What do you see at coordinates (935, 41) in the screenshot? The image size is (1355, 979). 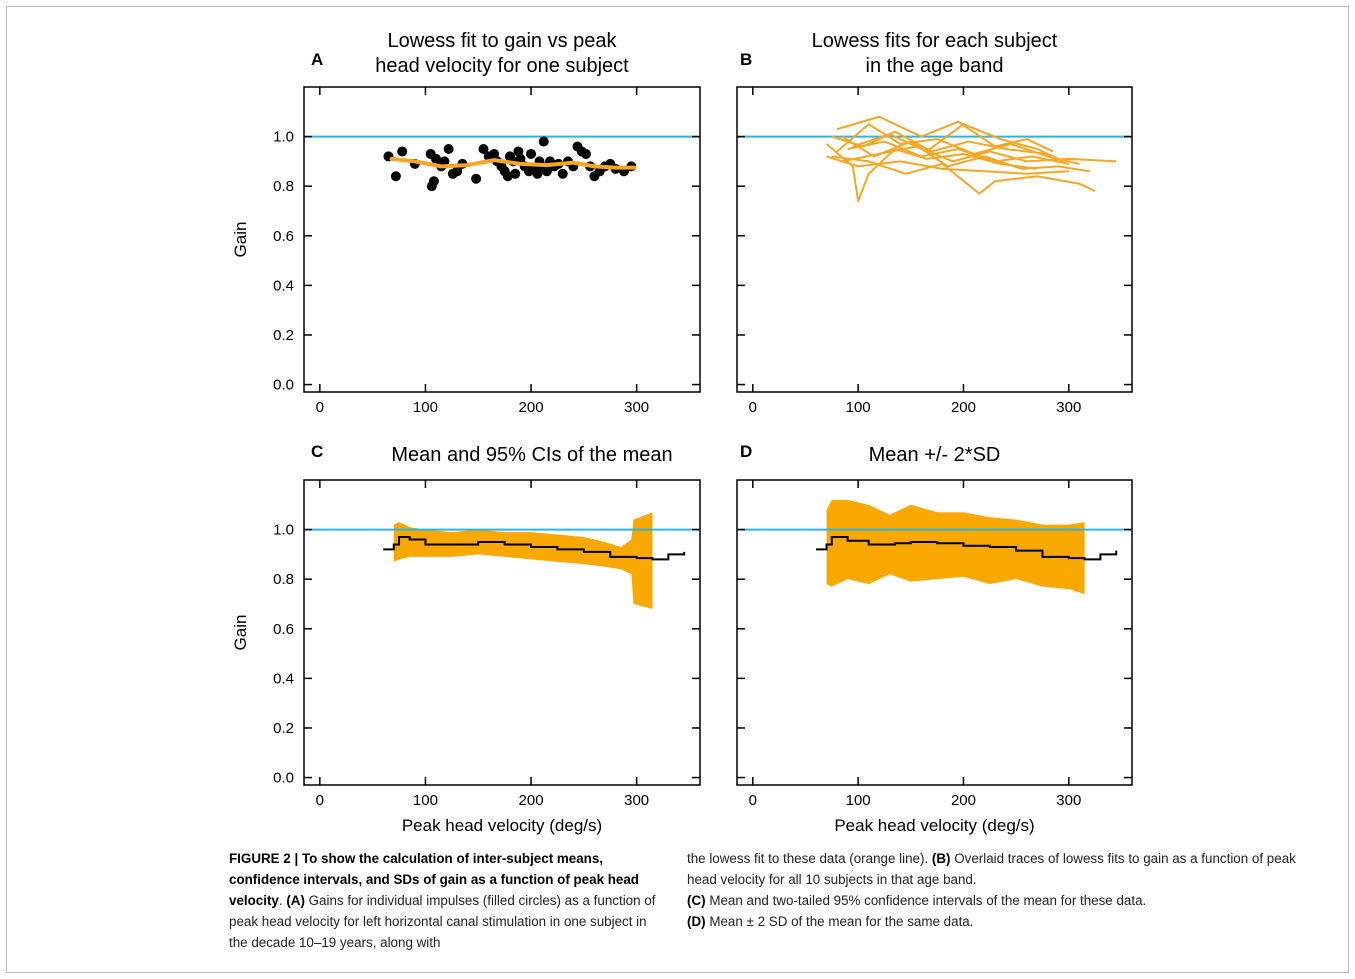 I see `panel-b-title-line-1: Lowess fits for each subject` at bounding box center [935, 41].